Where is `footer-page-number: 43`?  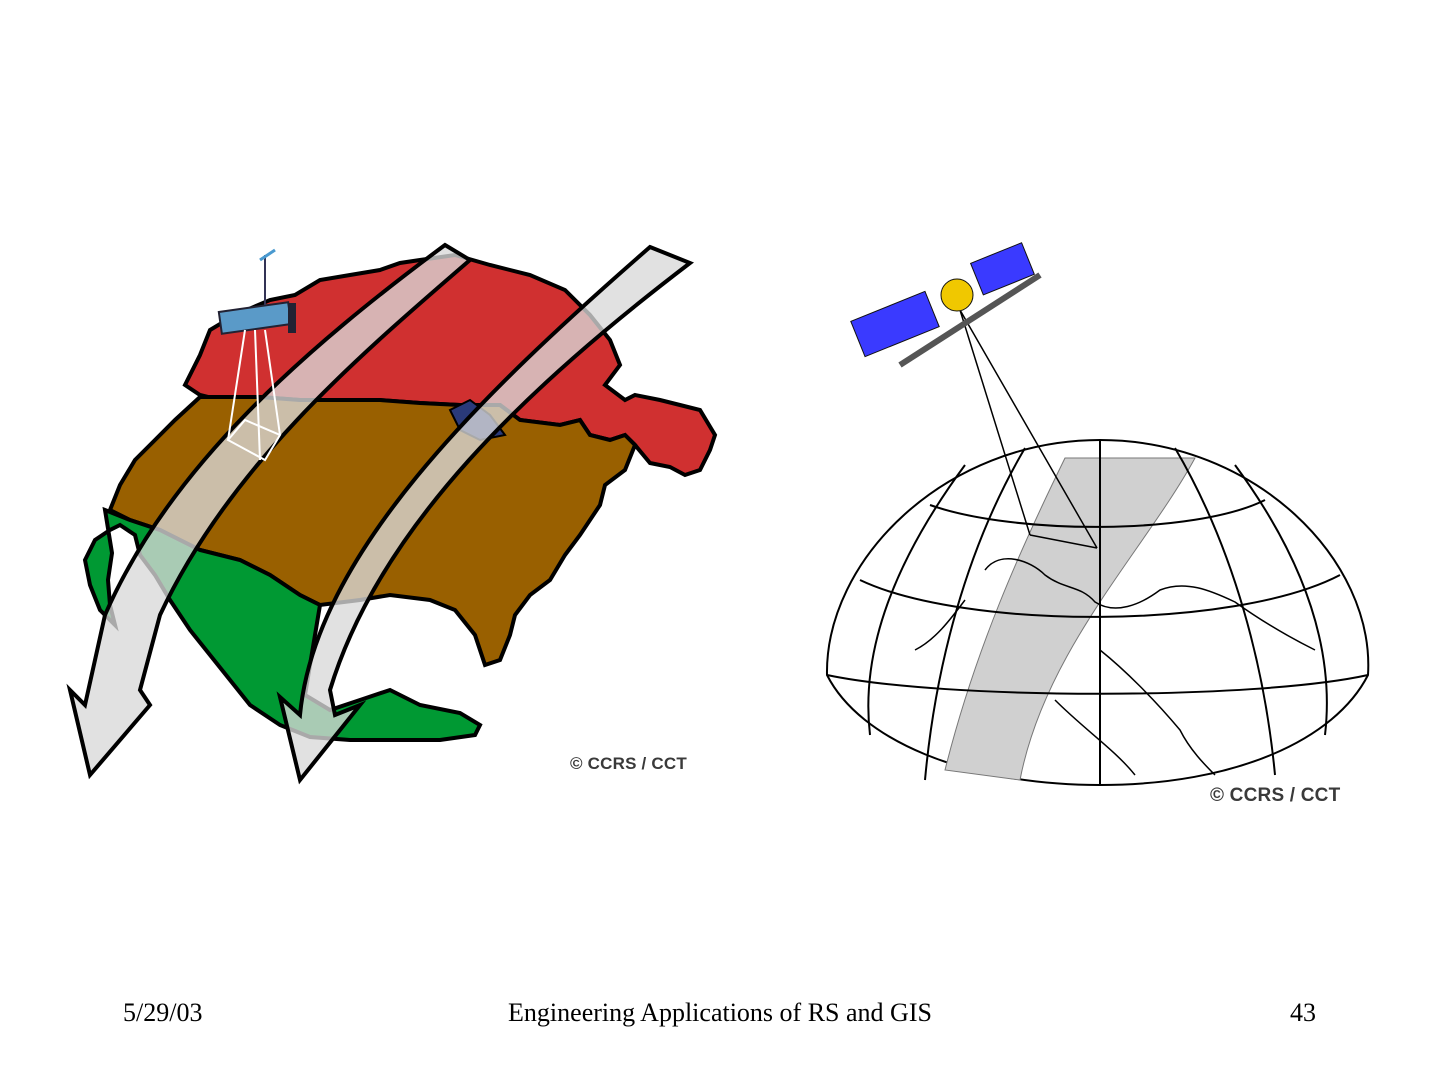 footer-page-number: 43 is located at coordinates (1303, 1012).